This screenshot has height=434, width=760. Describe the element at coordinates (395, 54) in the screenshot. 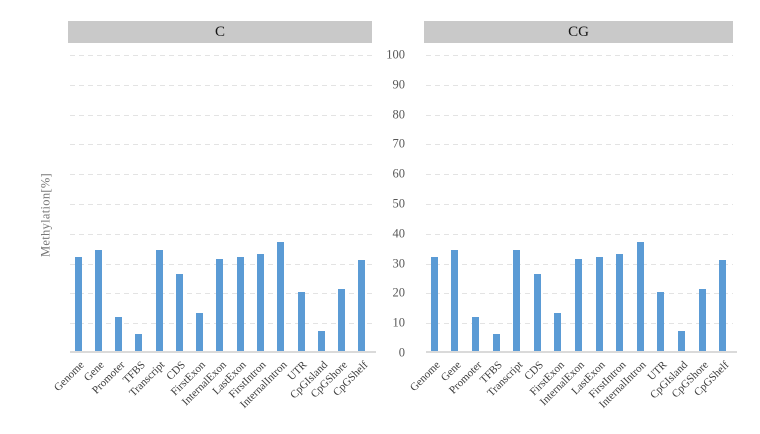

I see `y-tick-label: 100` at that location.